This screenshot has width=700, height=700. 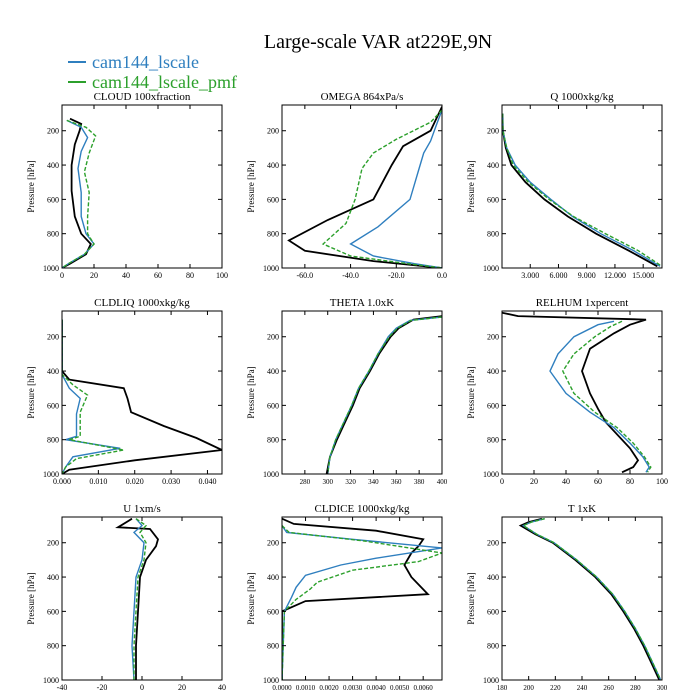 What do you see at coordinates (558, 275) in the screenshot?
I see `x-tick-label: 6.000` at bounding box center [558, 275].